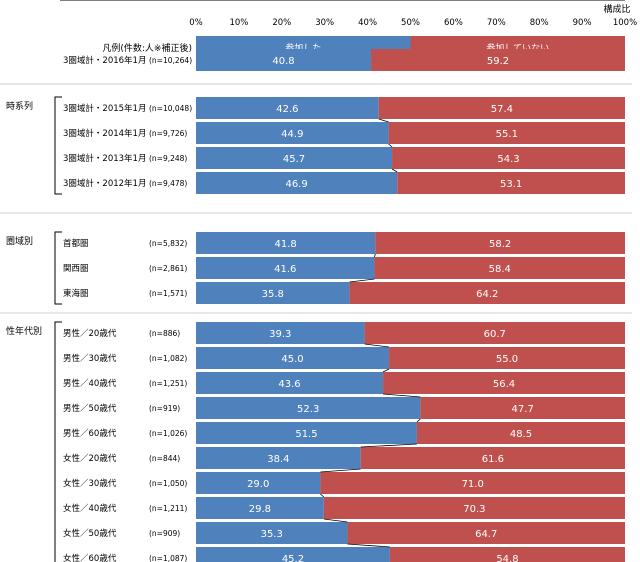 This screenshot has height=562, width=640. I want to click on value-label-participated: 40.8, so click(283, 61).